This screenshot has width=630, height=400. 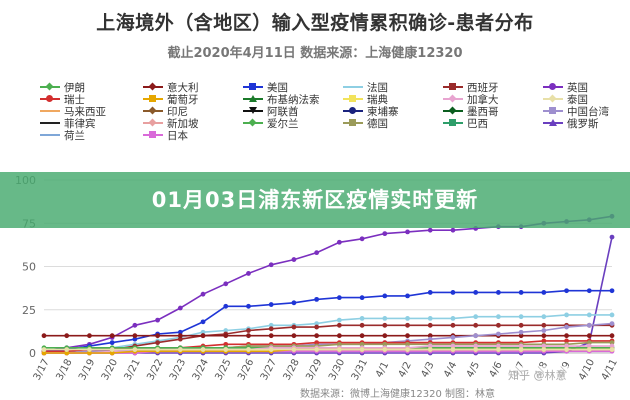 What do you see at coordinates (269, 369) in the screenshot?
I see `x-tick-label: 3/27` at bounding box center [269, 369].